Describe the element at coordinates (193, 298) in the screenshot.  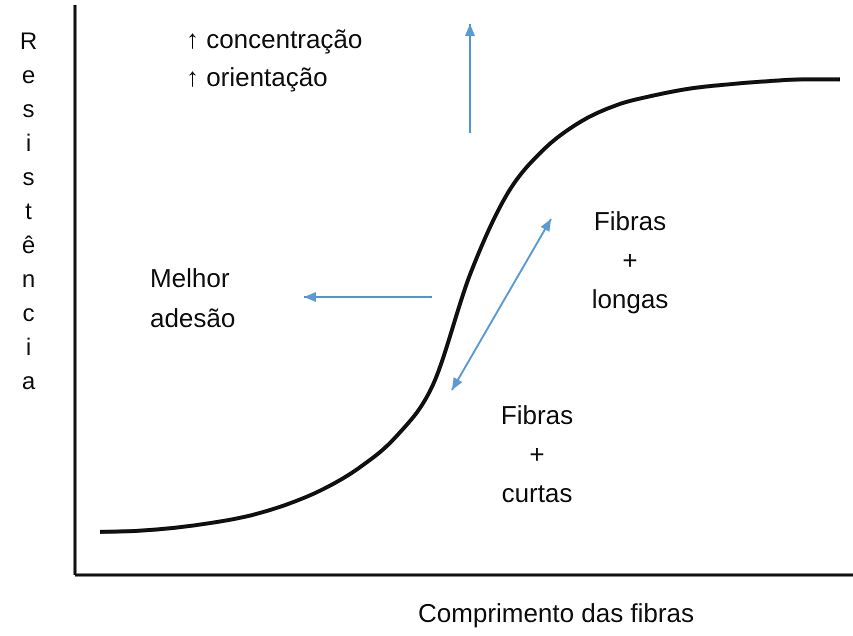
I see `annotation: Melhor adesão` at that location.